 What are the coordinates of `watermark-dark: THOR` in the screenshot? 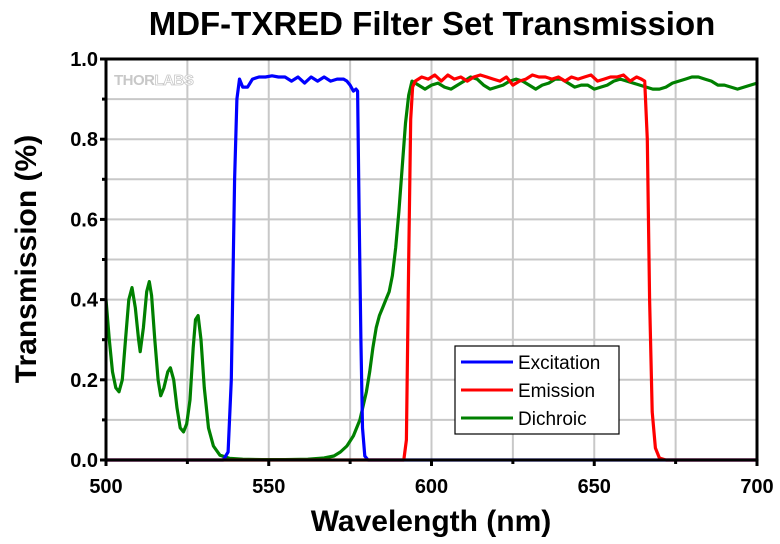 It's located at (134, 80).